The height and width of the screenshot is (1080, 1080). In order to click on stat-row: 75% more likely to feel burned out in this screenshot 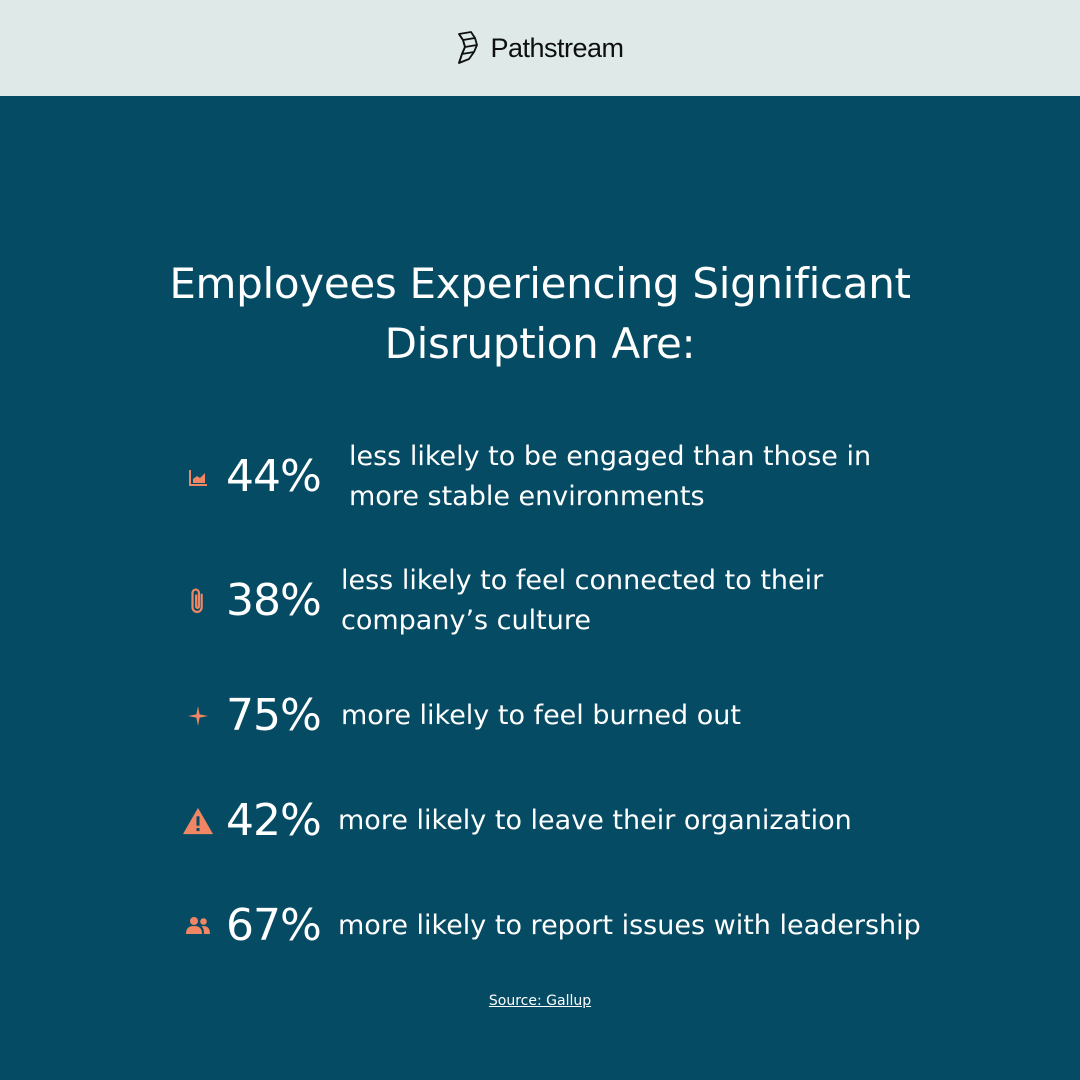, I will do `click(540, 716)`.